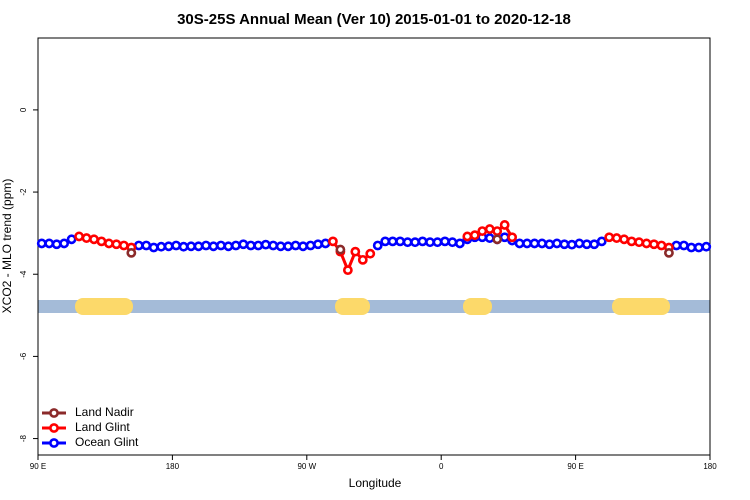 The image size is (750, 500). I want to click on land-mask, so click(374, 306).